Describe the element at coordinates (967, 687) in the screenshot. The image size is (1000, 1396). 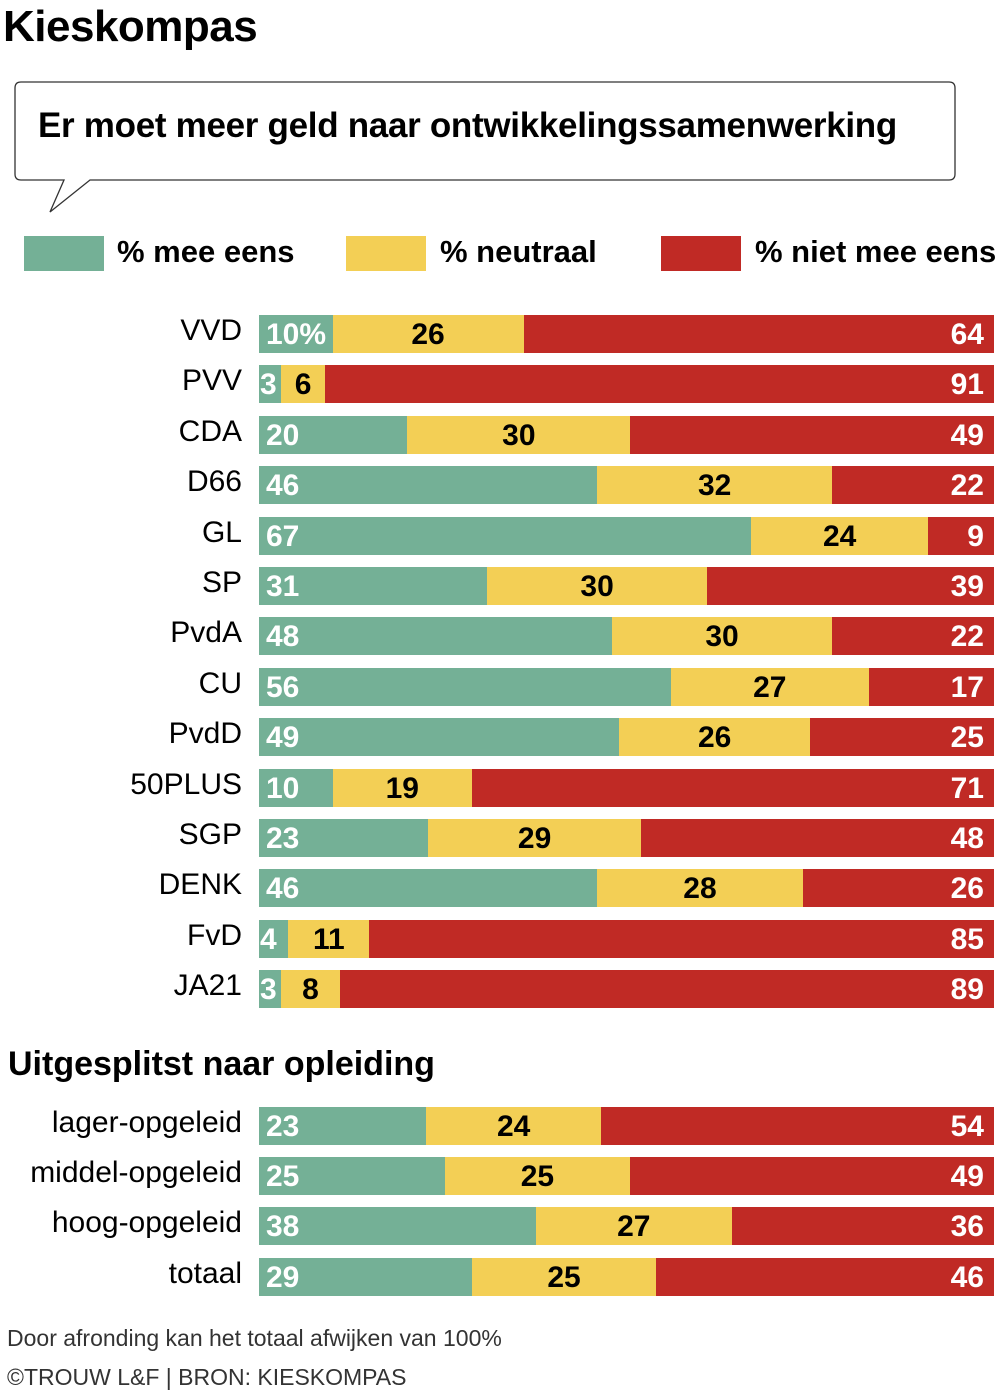
I see `data-label: 17` at that location.